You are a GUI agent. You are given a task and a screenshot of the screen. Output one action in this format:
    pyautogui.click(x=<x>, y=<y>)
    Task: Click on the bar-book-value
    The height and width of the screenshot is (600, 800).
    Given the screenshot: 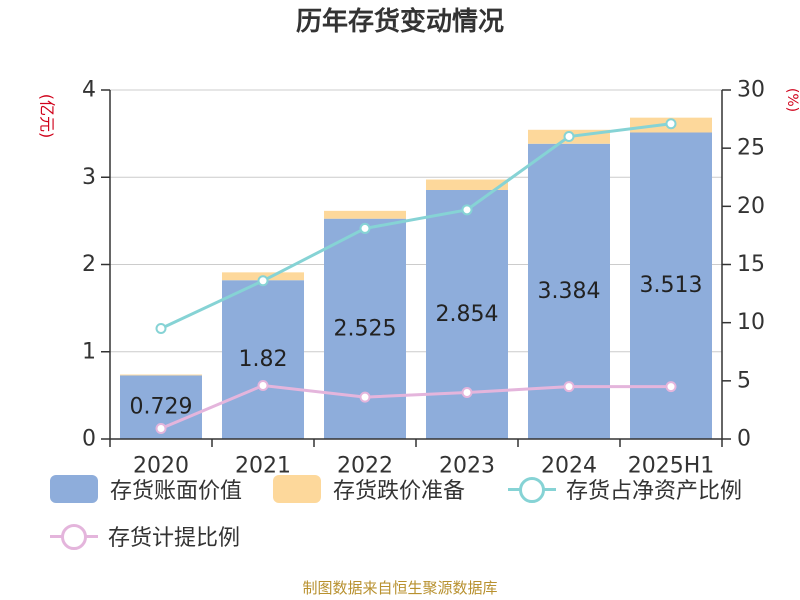 What is the action you would take?
    pyautogui.click(x=263, y=359)
    